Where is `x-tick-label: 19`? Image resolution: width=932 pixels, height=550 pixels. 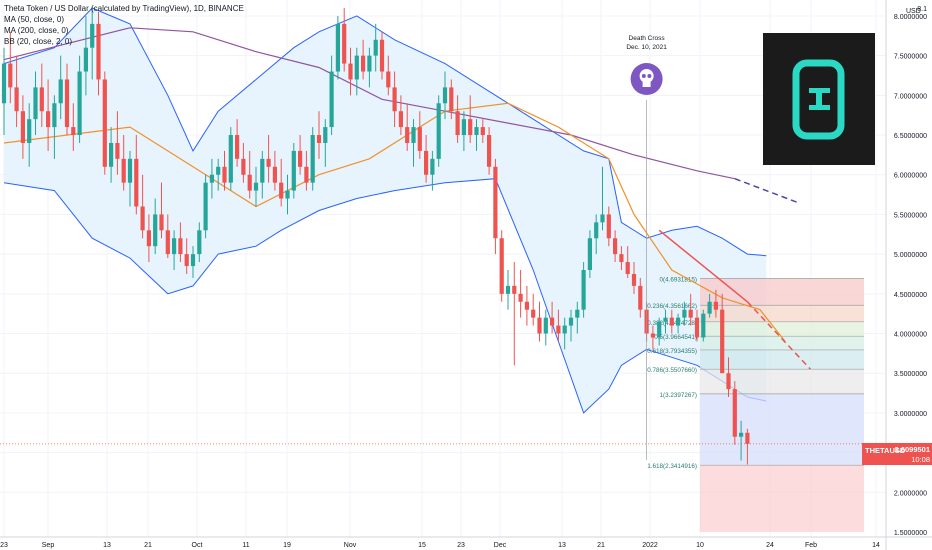 x-tick-label: 19 is located at coordinates (287, 545).